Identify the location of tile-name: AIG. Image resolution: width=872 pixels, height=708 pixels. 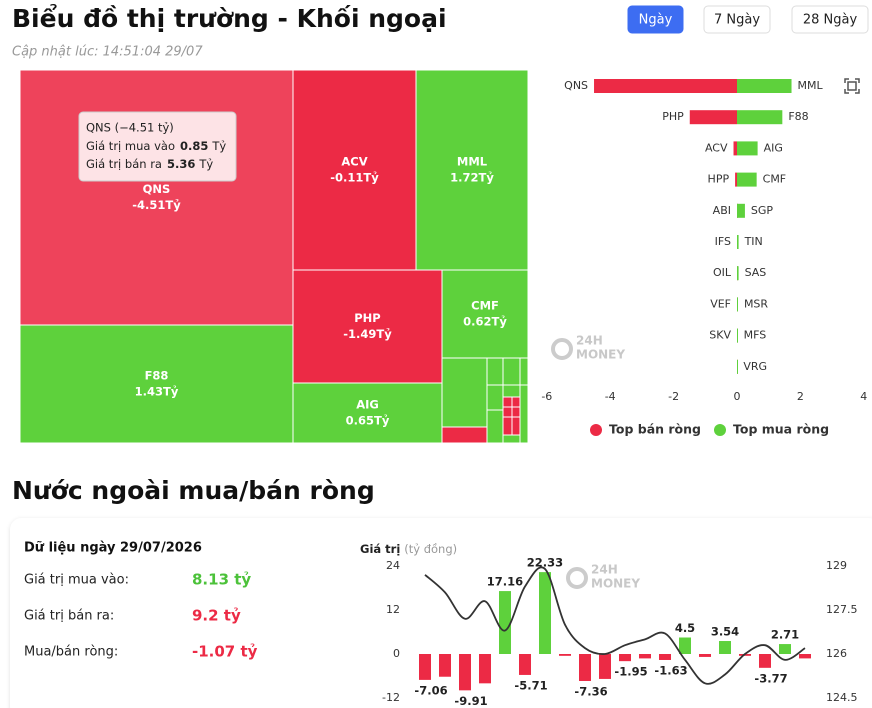
(367, 405).